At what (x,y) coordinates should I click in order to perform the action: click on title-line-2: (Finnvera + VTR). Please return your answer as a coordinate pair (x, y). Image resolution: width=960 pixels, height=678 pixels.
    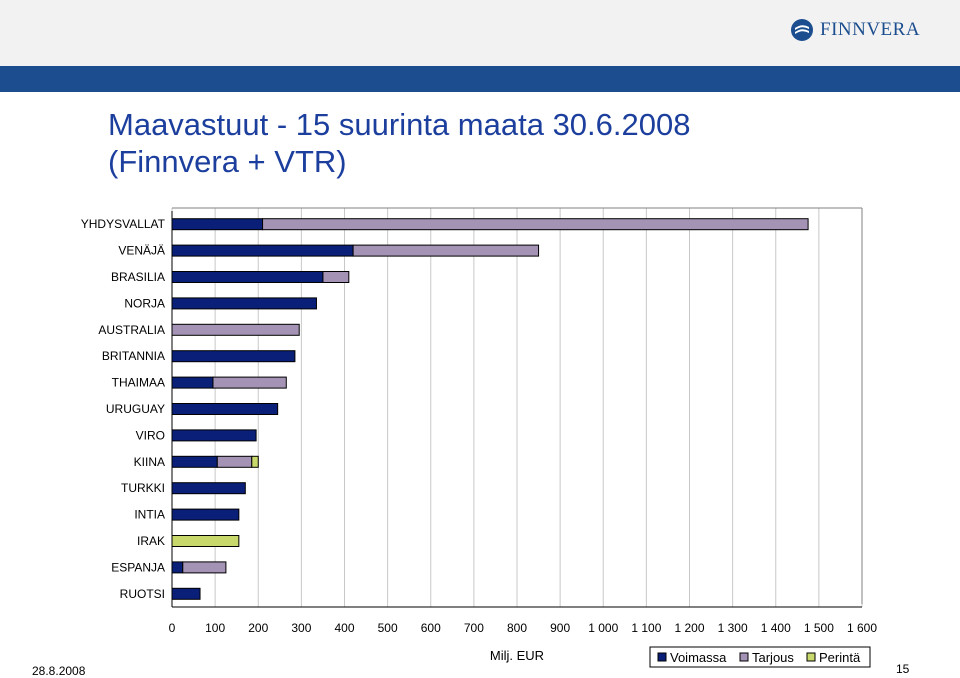
    Looking at the image, I should click on (227, 161).